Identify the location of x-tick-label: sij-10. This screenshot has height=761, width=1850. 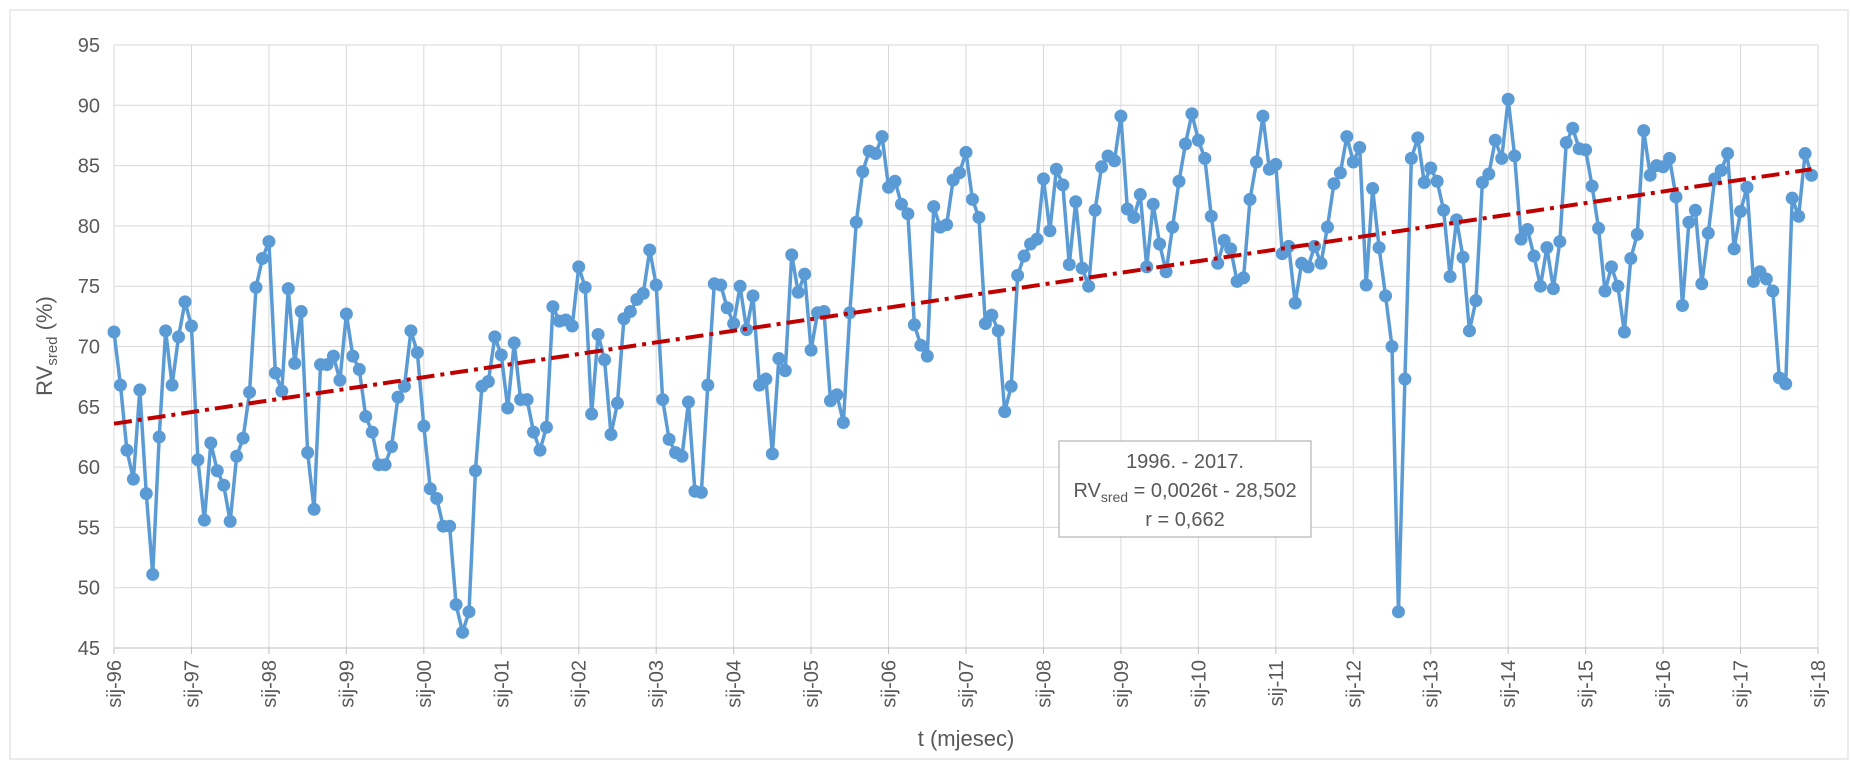
(1199, 684).